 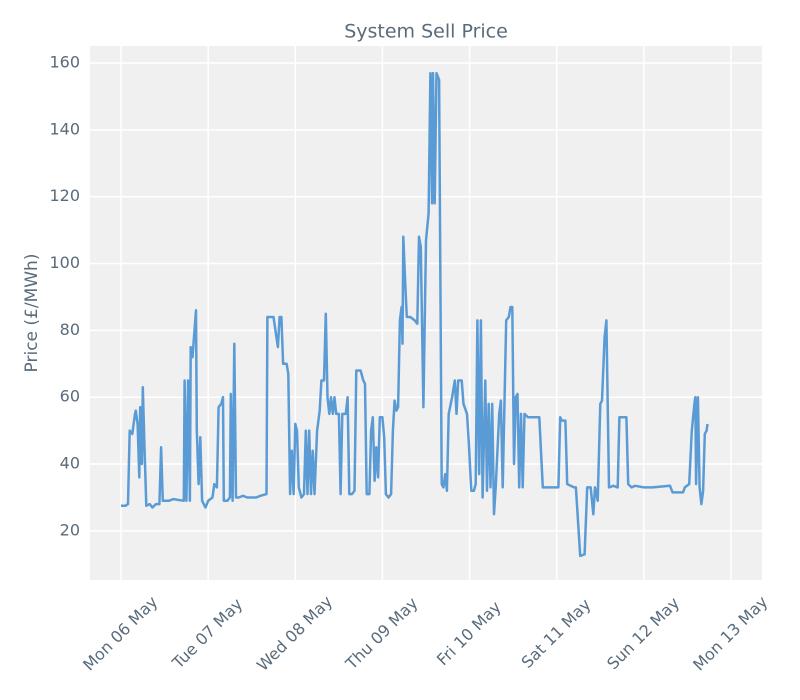 I want to click on chart-title: System Sell Price, so click(x=426, y=32).